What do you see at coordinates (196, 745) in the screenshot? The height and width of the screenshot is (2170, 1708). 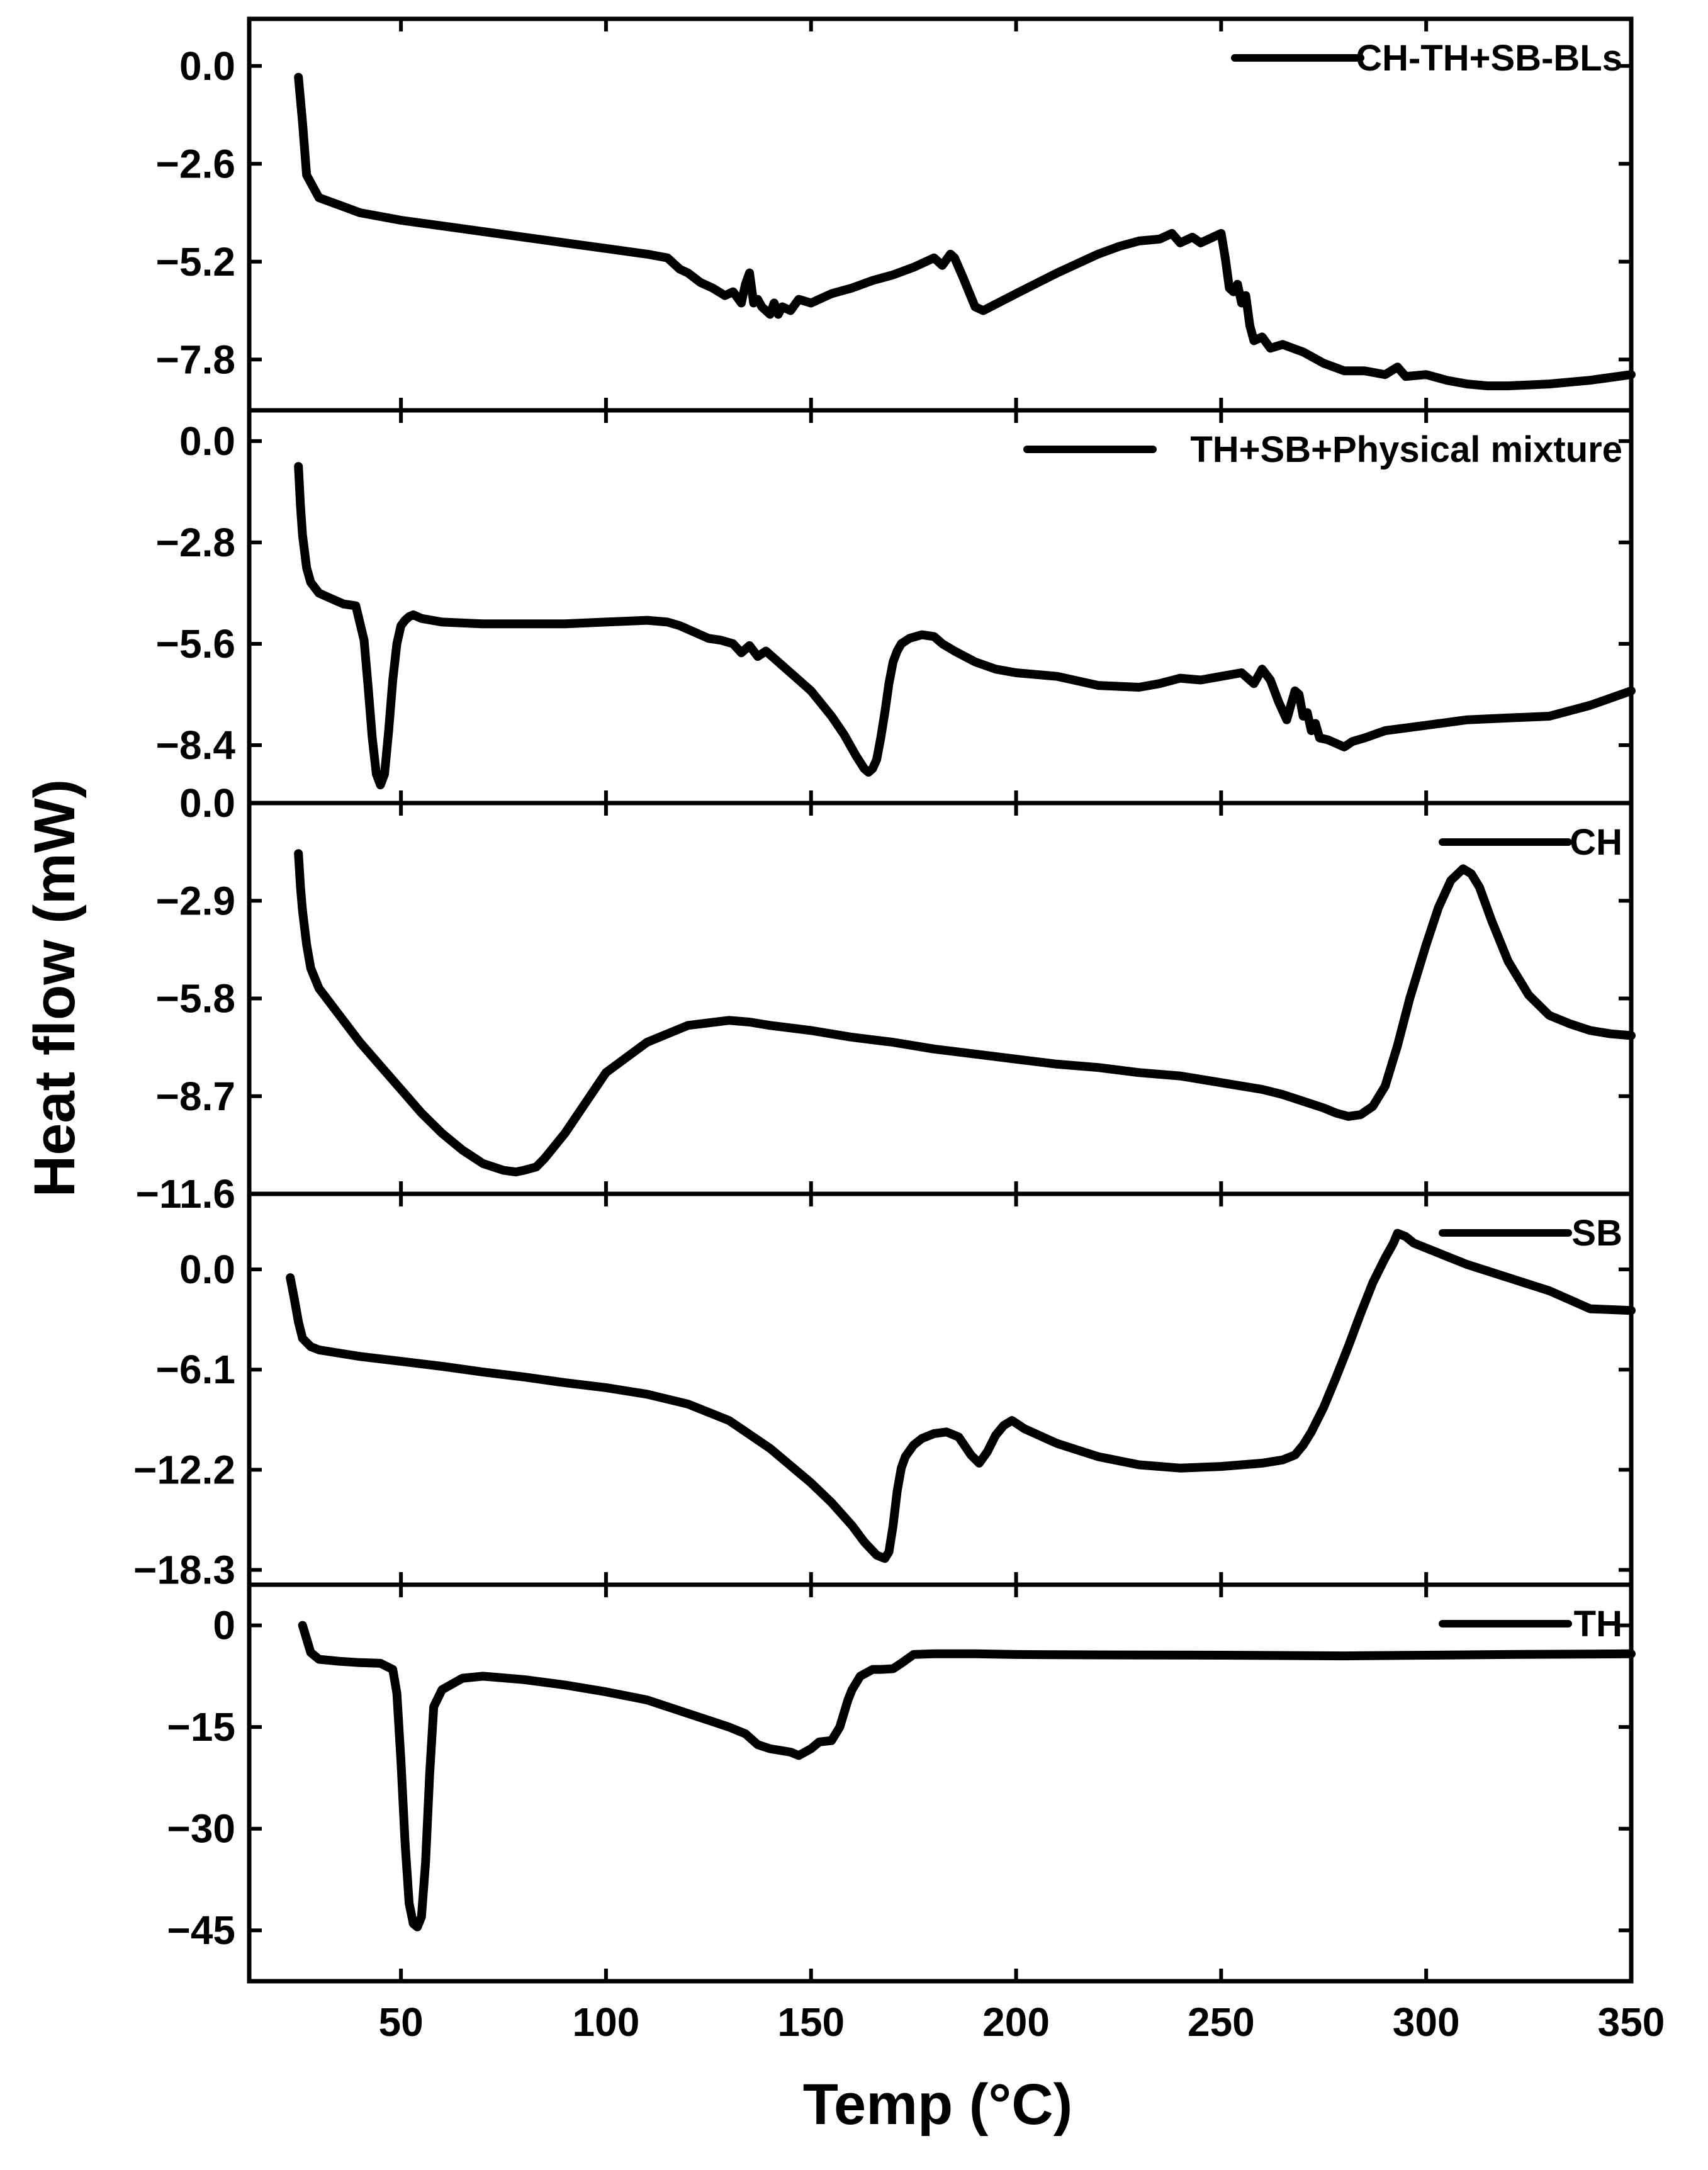 I see `y-tick-label: −8.4` at bounding box center [196, 745].